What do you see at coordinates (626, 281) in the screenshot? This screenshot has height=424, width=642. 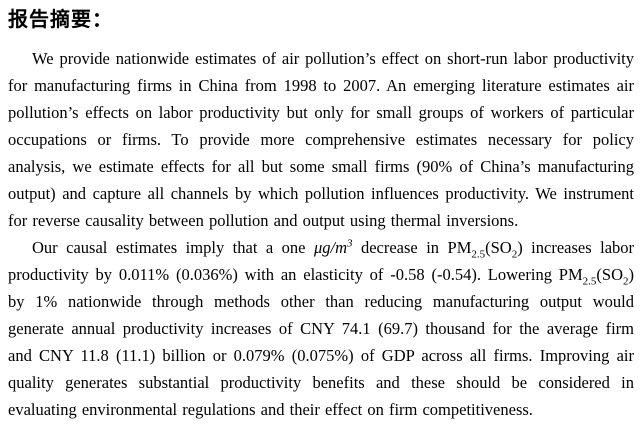 I see `so2-subscript-2: 2` at bounding box center [626, 281].